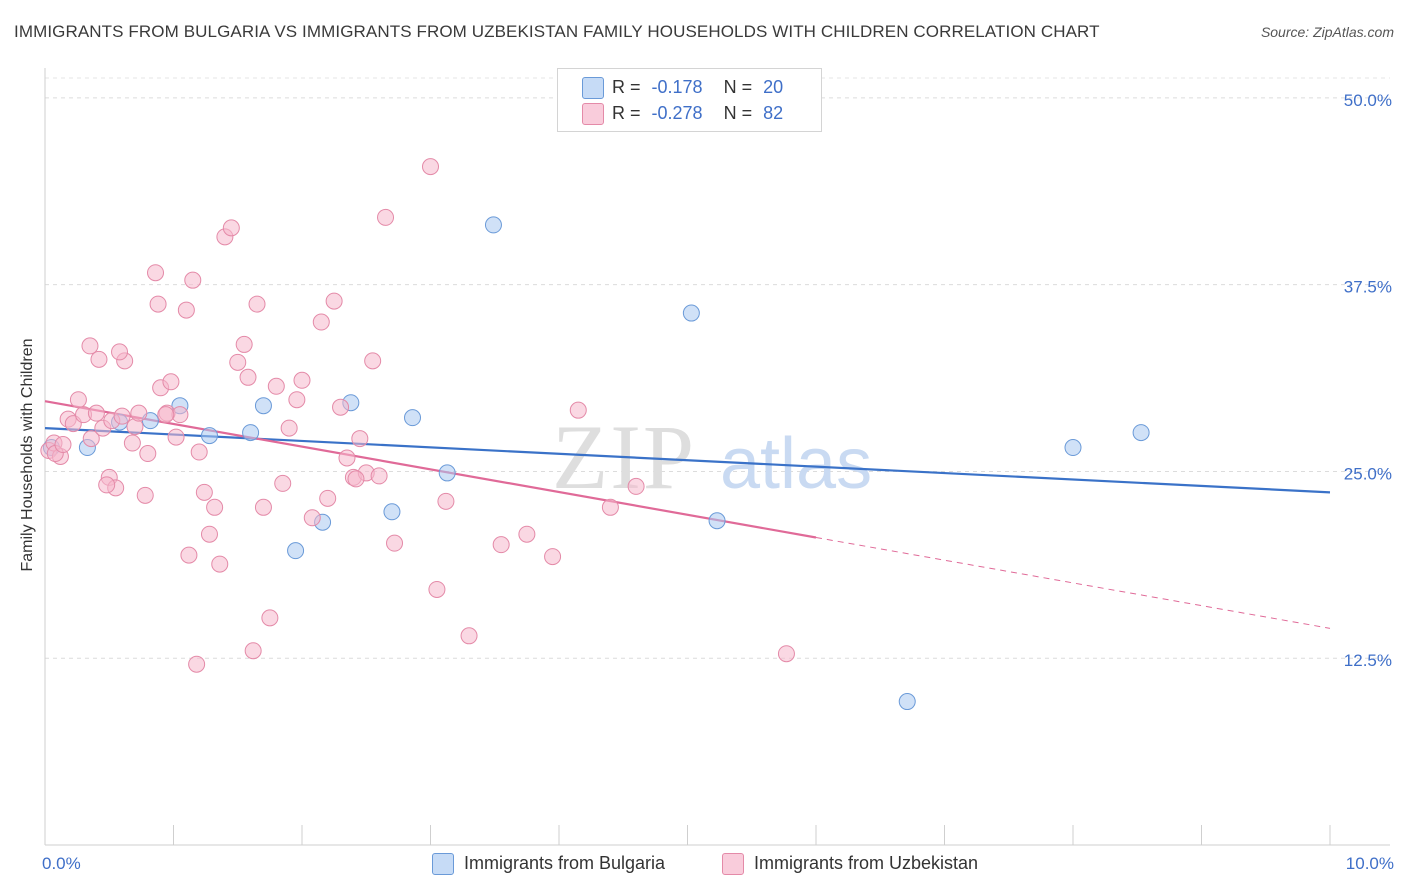  What do you see at coordinates (866, 863) in the screenshot?
I see `bottom-legend-label-uzbekistan: Immigrants from Uzbekistan` at bounding box center [866, 863].